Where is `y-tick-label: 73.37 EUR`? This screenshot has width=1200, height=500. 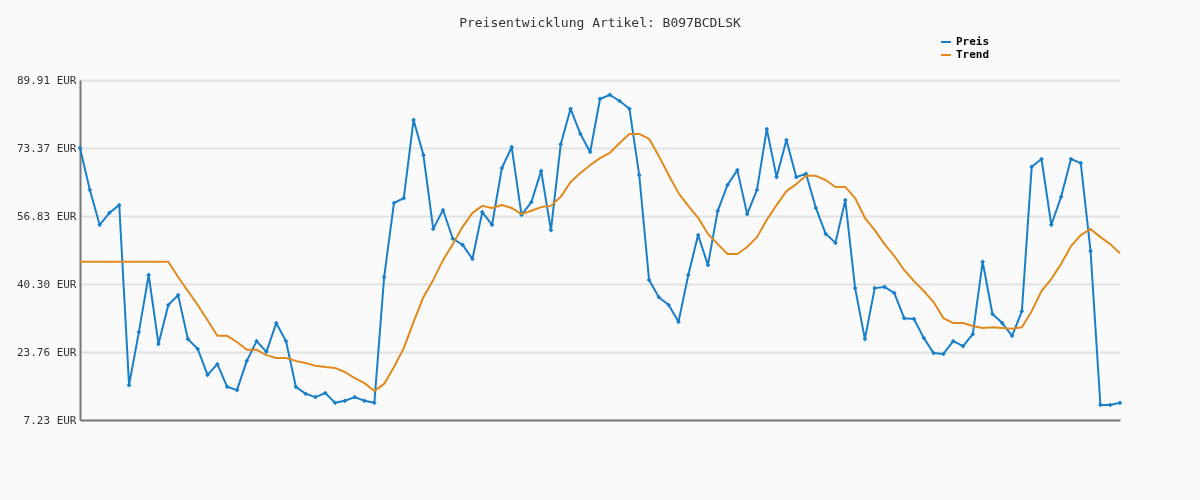 y-tick-label: 73.37 EUR is located at coordinates (46, 148).